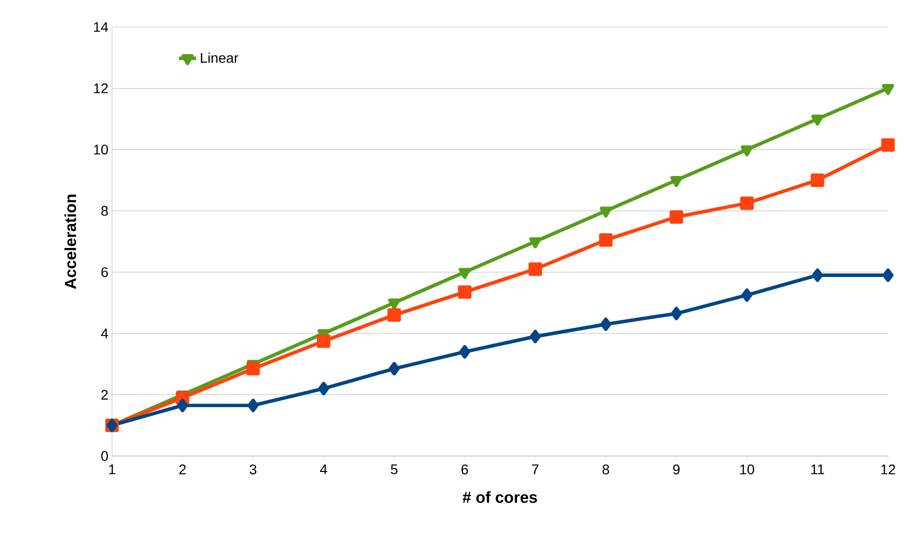  What do you see at coordinates (465, 469) in the screenshot?
I see `x-tick-label: 6` at bounding box center [465, 469].